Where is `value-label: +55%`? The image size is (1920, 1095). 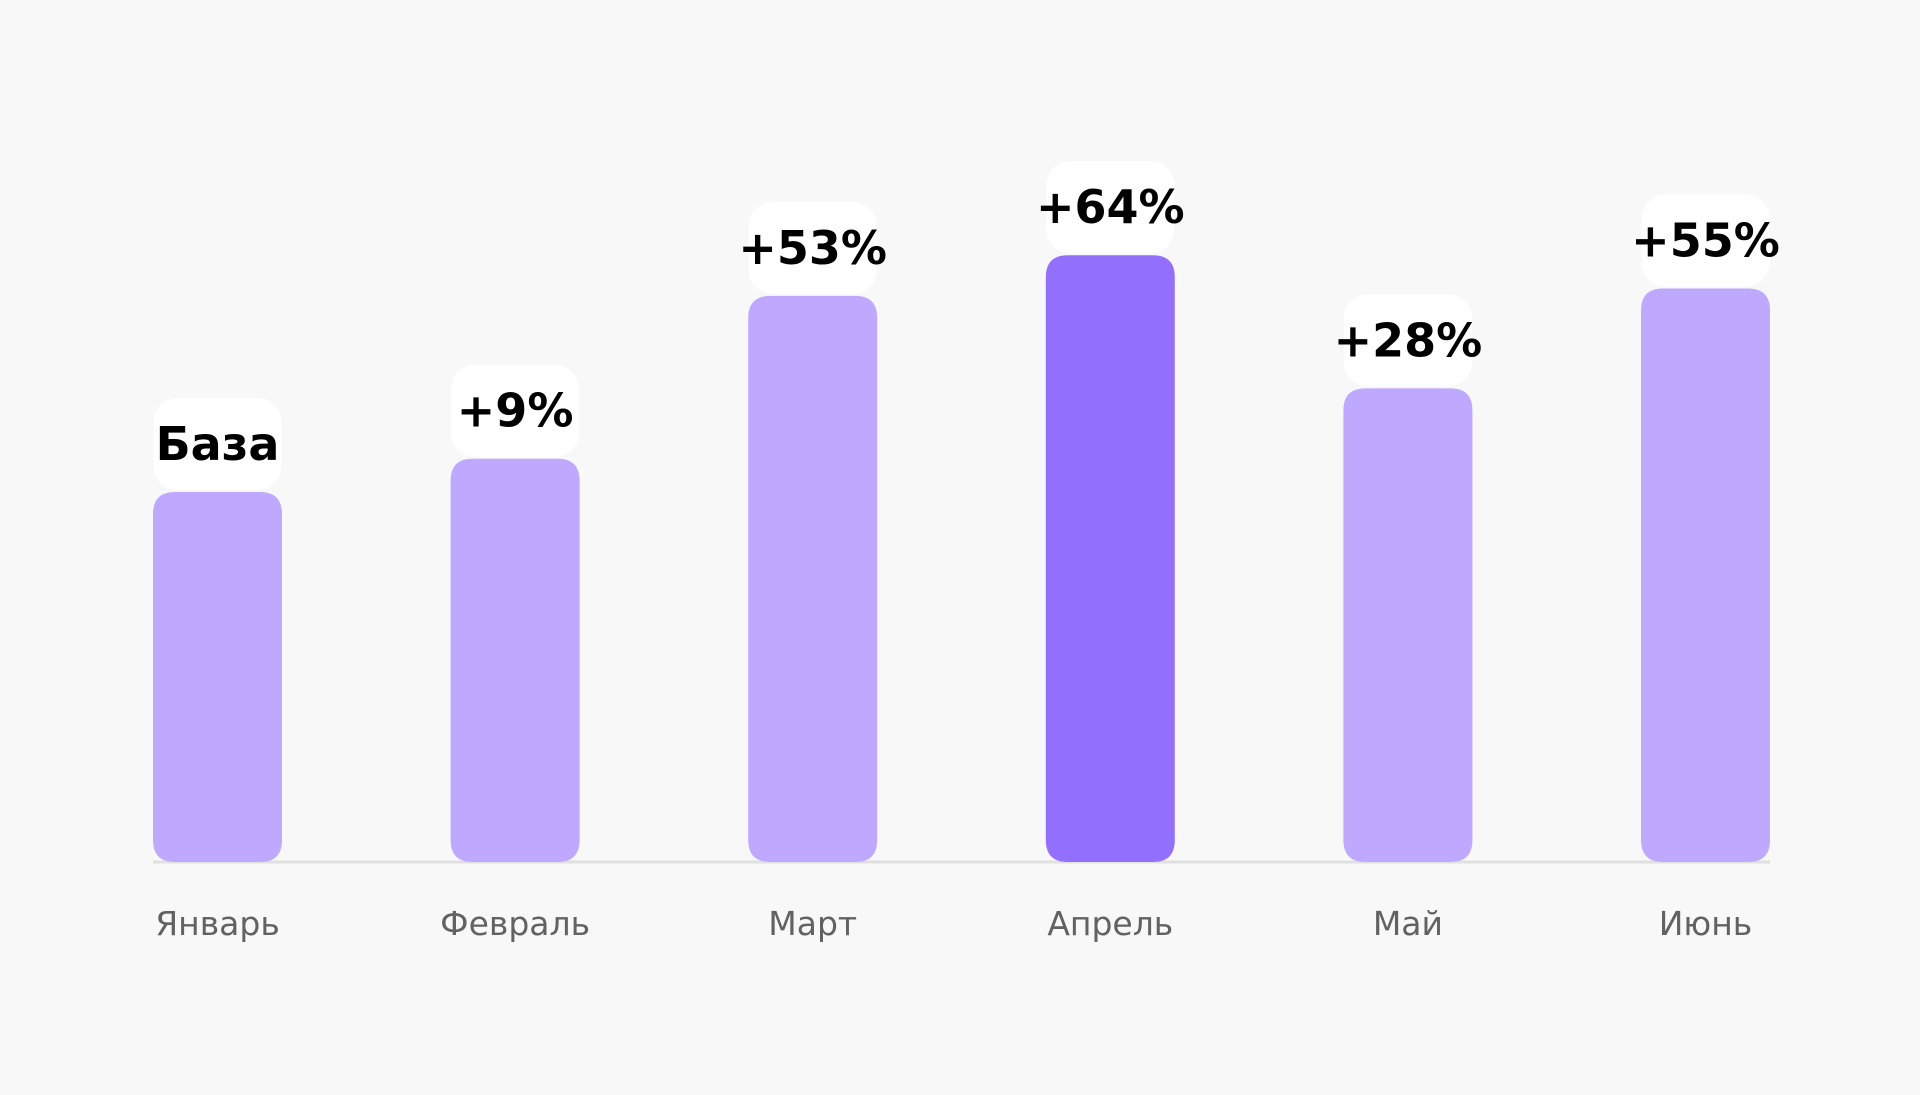 value-label: +55% is located at coordinates (1705, 241).